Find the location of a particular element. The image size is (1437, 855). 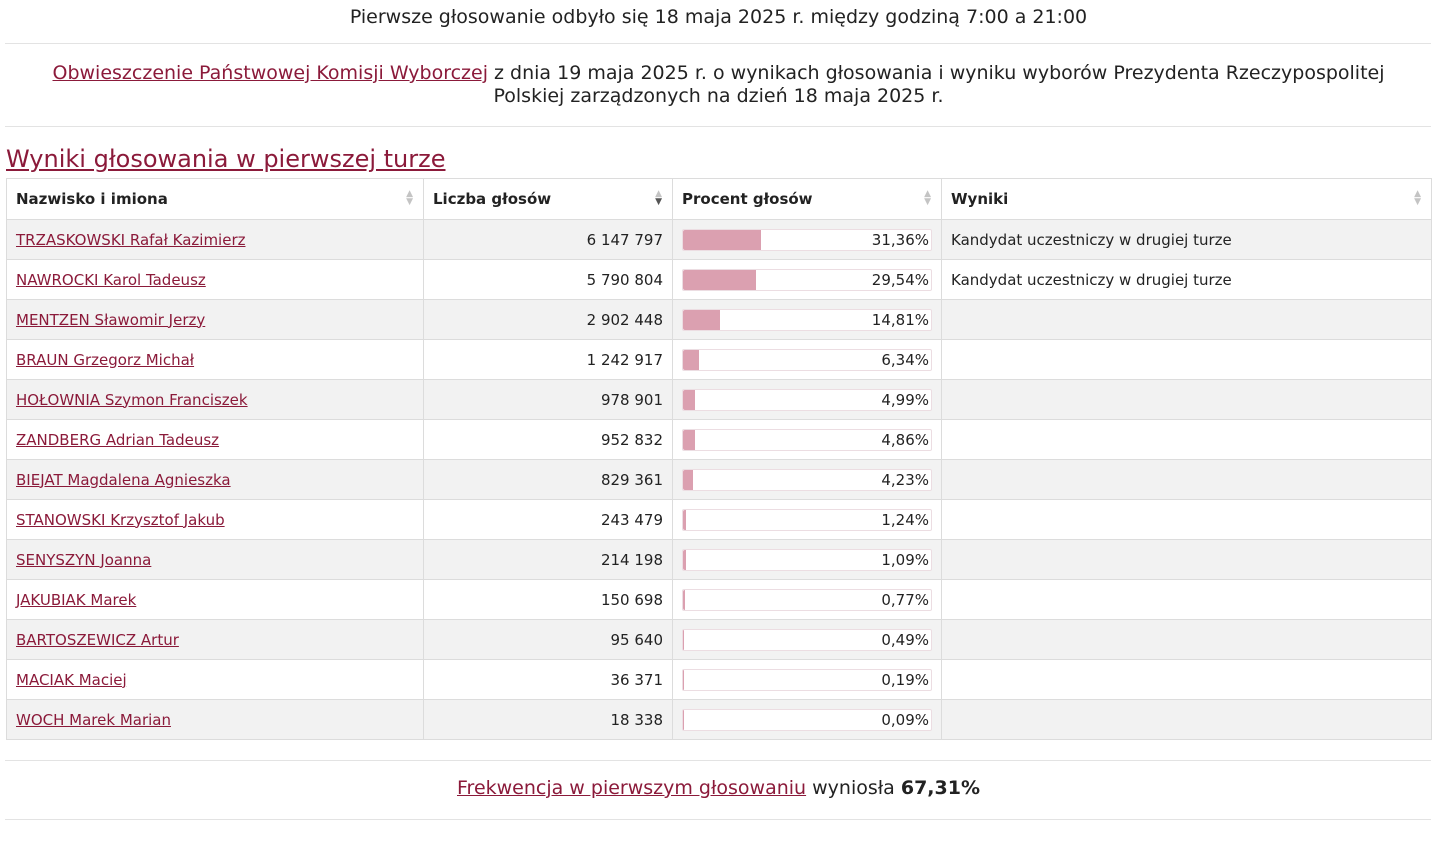

table-row: MENTZEN Sławomir Jerzy 2 902 448 14,81% is located at coordinates (719, 319).